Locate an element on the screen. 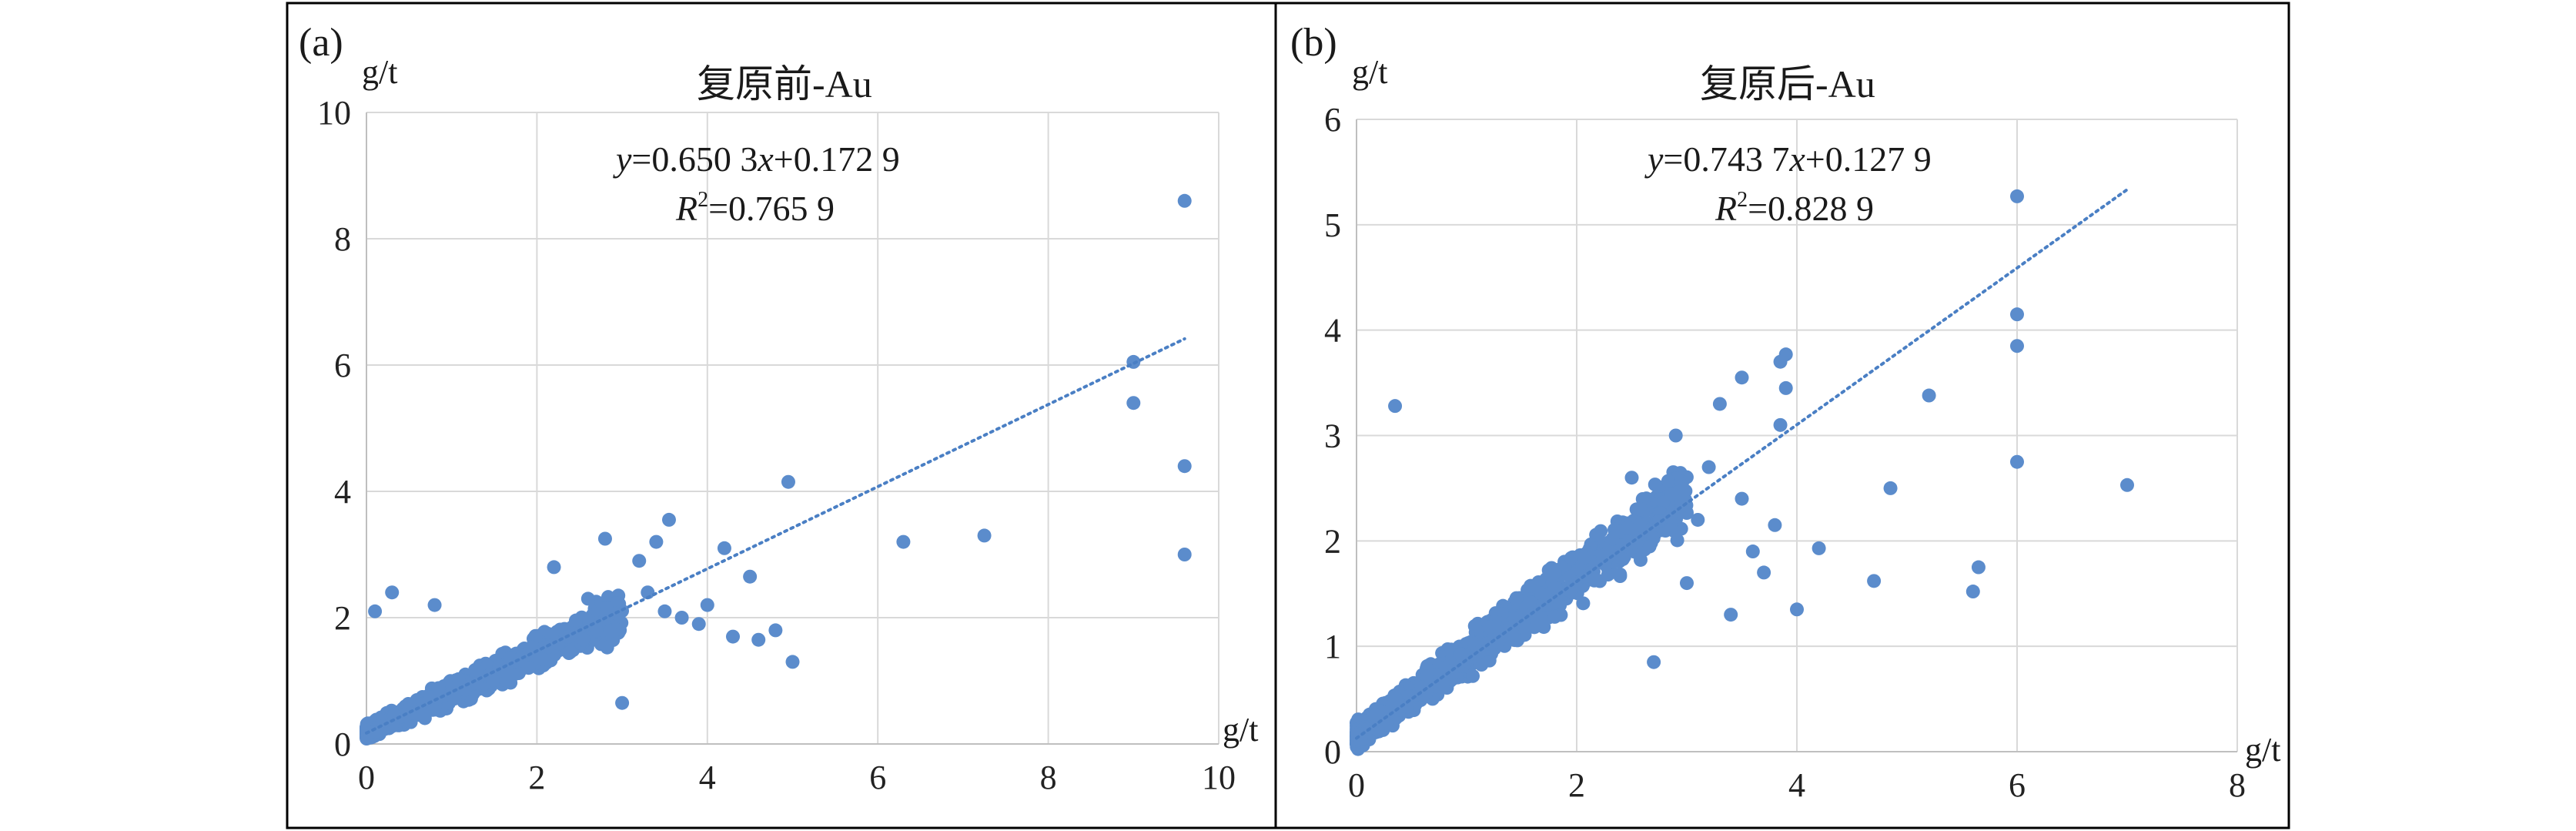 The image size is (2576, 831). panel-b-r2: R2=0.828 9 is located at coordinates (1795, 208).